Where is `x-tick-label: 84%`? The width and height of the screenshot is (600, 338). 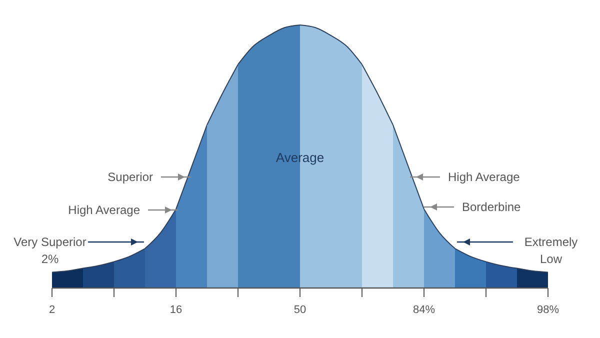 x-tick-label: 84% is located at coordinates (424, 310).